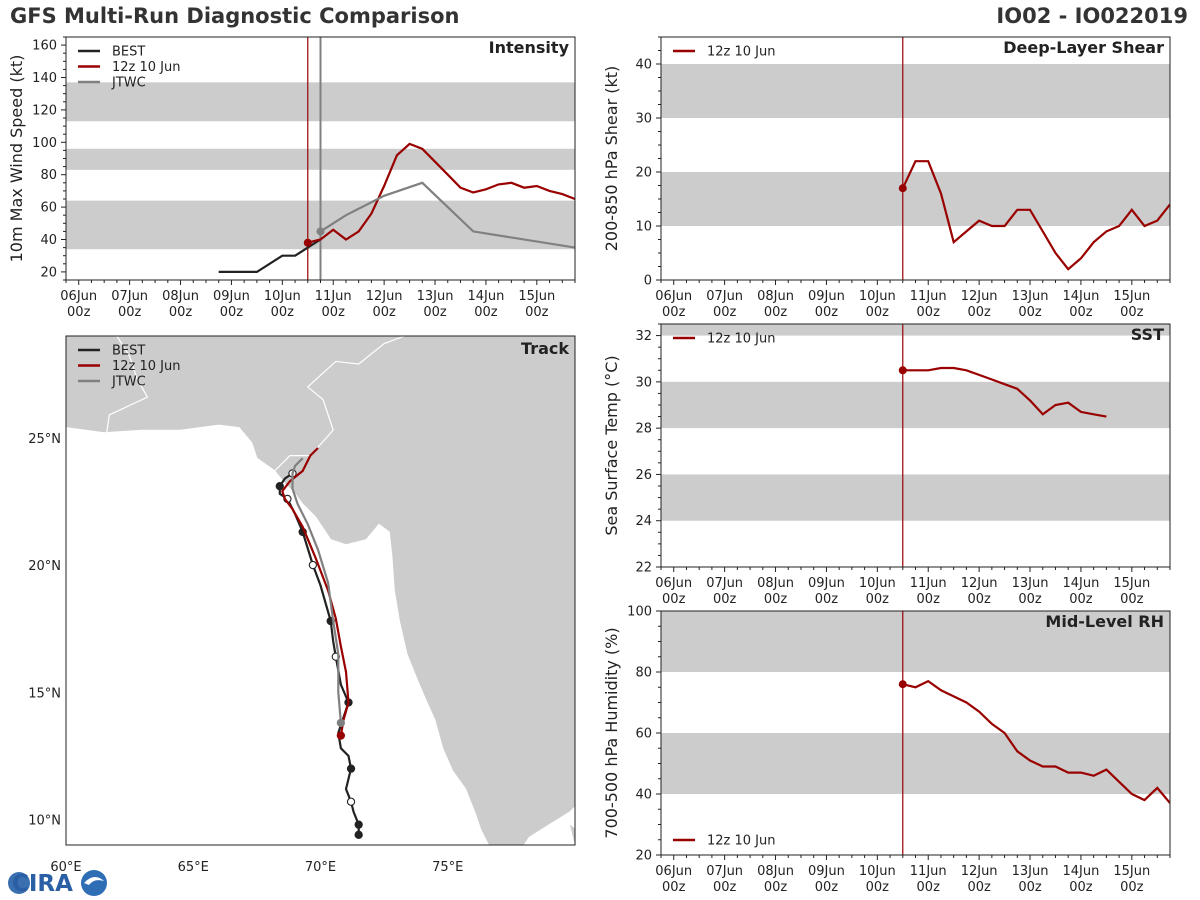 The width and height of the screenshot is (1200, 900). What do you see at coordinates (1104, 621) in the screenshot?
I see `rh-panel-title: Mid-Level RH` at bounding box center [1104, 621].